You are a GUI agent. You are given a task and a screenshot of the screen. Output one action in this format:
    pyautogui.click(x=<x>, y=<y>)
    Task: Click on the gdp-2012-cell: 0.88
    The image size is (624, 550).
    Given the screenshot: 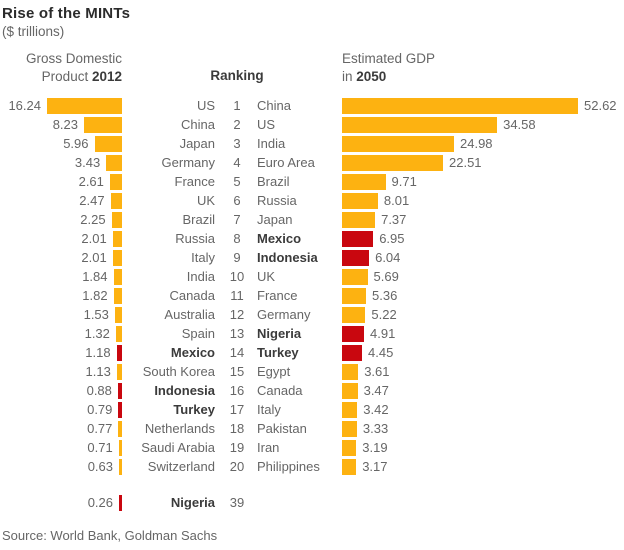 What is the action you would take?
    pyautogui.click(x=61, y=390)
    